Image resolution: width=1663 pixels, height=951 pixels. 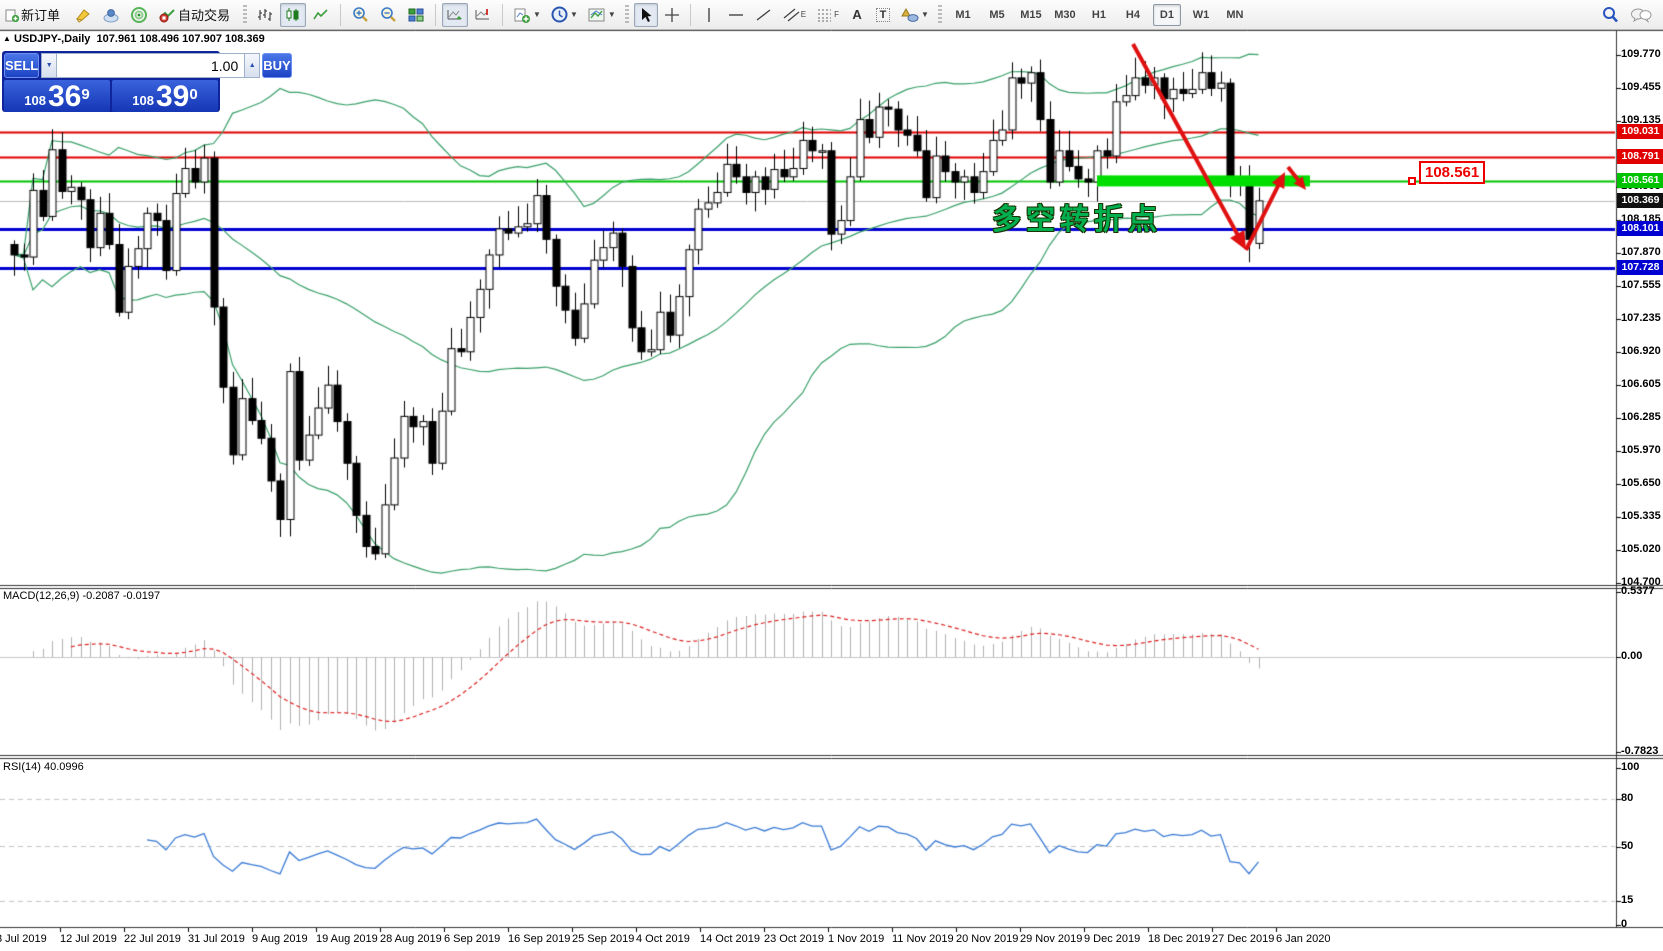 What do you see at coordinates (1077, 220) in the screenshot?
I see `pivot-annotation-text: 多空转折点` at bounding box center [1077, 220].